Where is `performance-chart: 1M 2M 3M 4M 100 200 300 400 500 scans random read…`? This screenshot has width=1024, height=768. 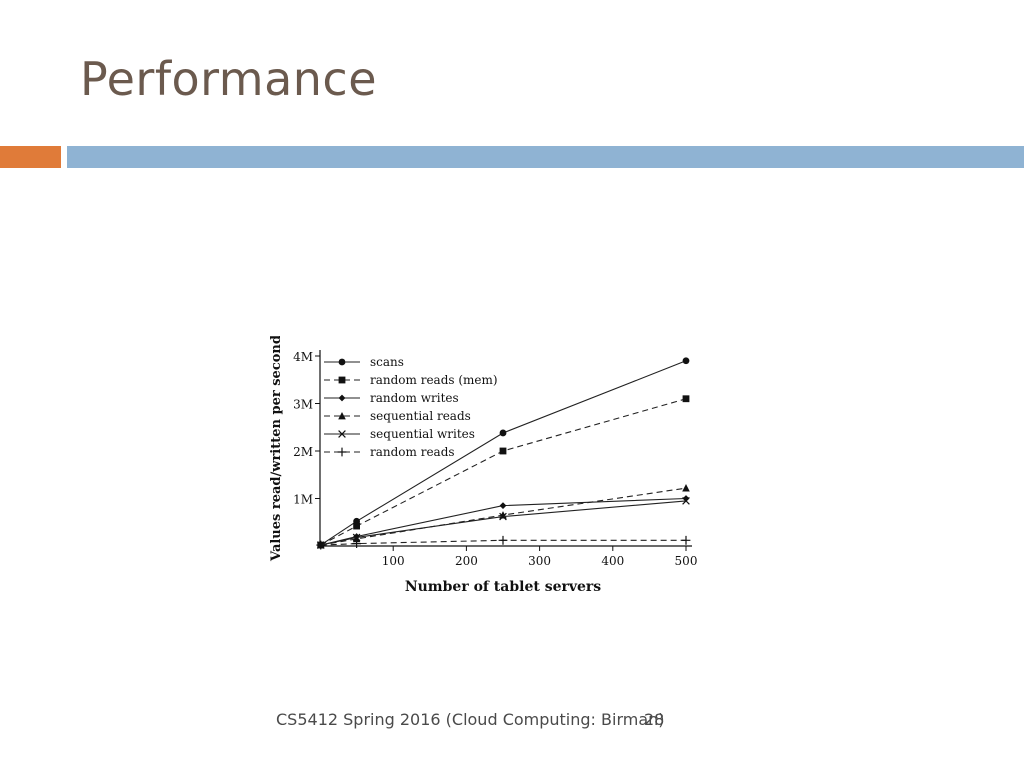
performance-chart: 1M 2M 3M 4M 100 200 300 400 500 scans random read… is located at coordinates (482, 468).